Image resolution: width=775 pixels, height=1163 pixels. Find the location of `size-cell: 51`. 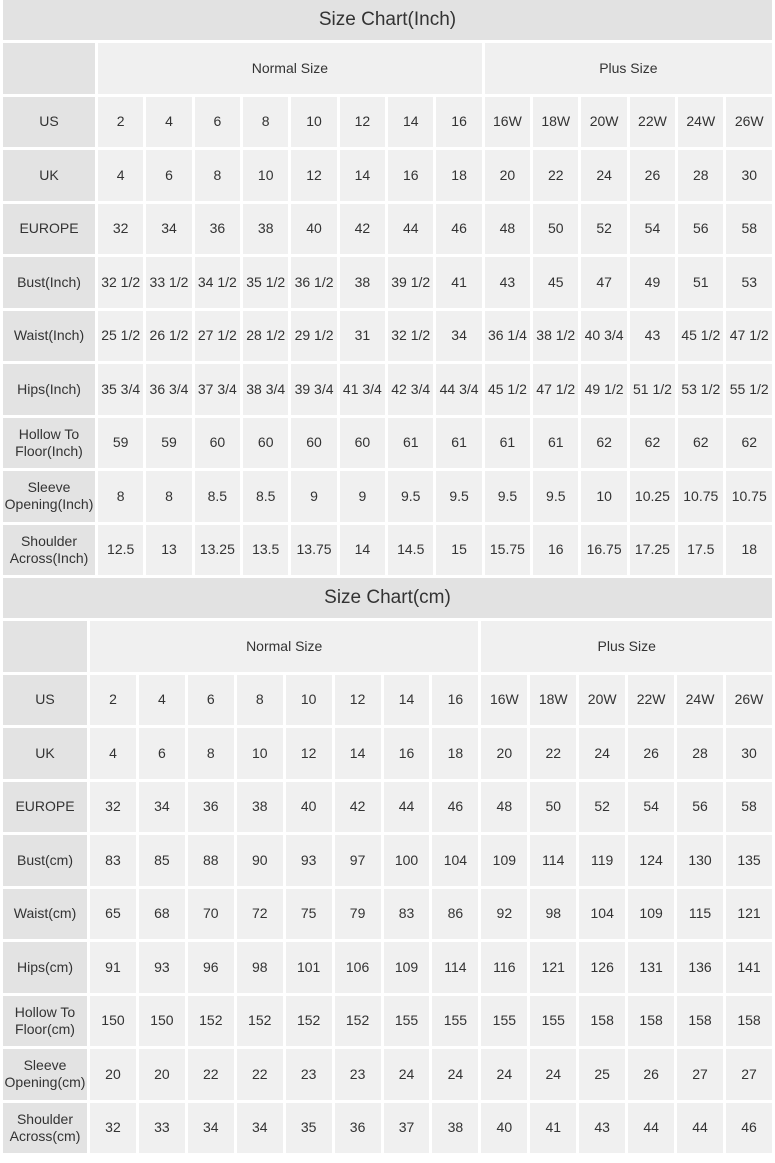

size-cell: 51 is located at coordinates (701, 282).